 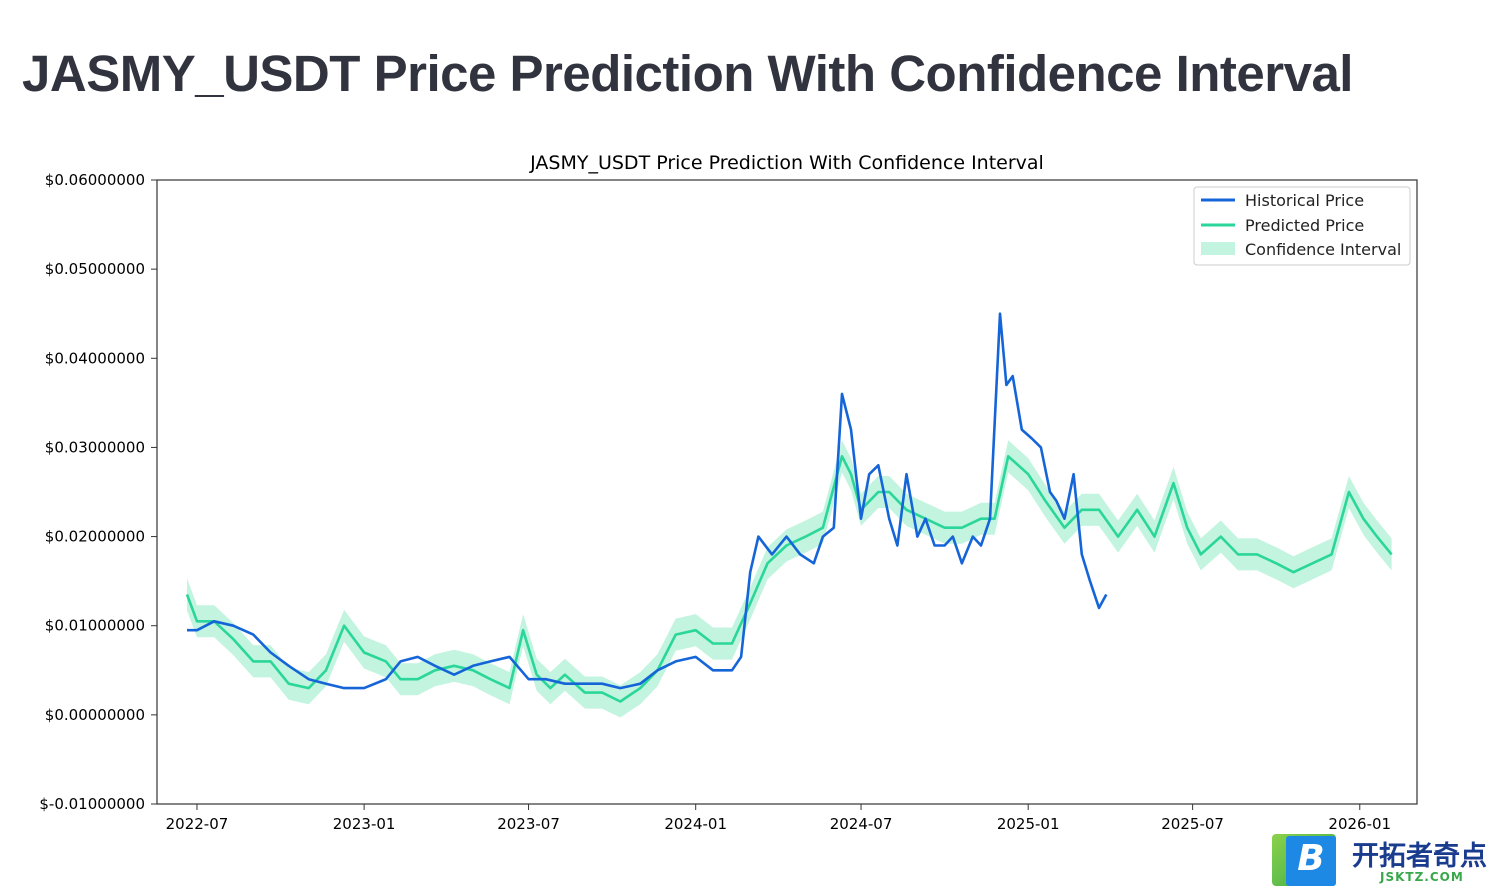 I want to click on watermark-logo: B 开拓者奇点 JSKTZ.COM, so click(x=1390, y=860).